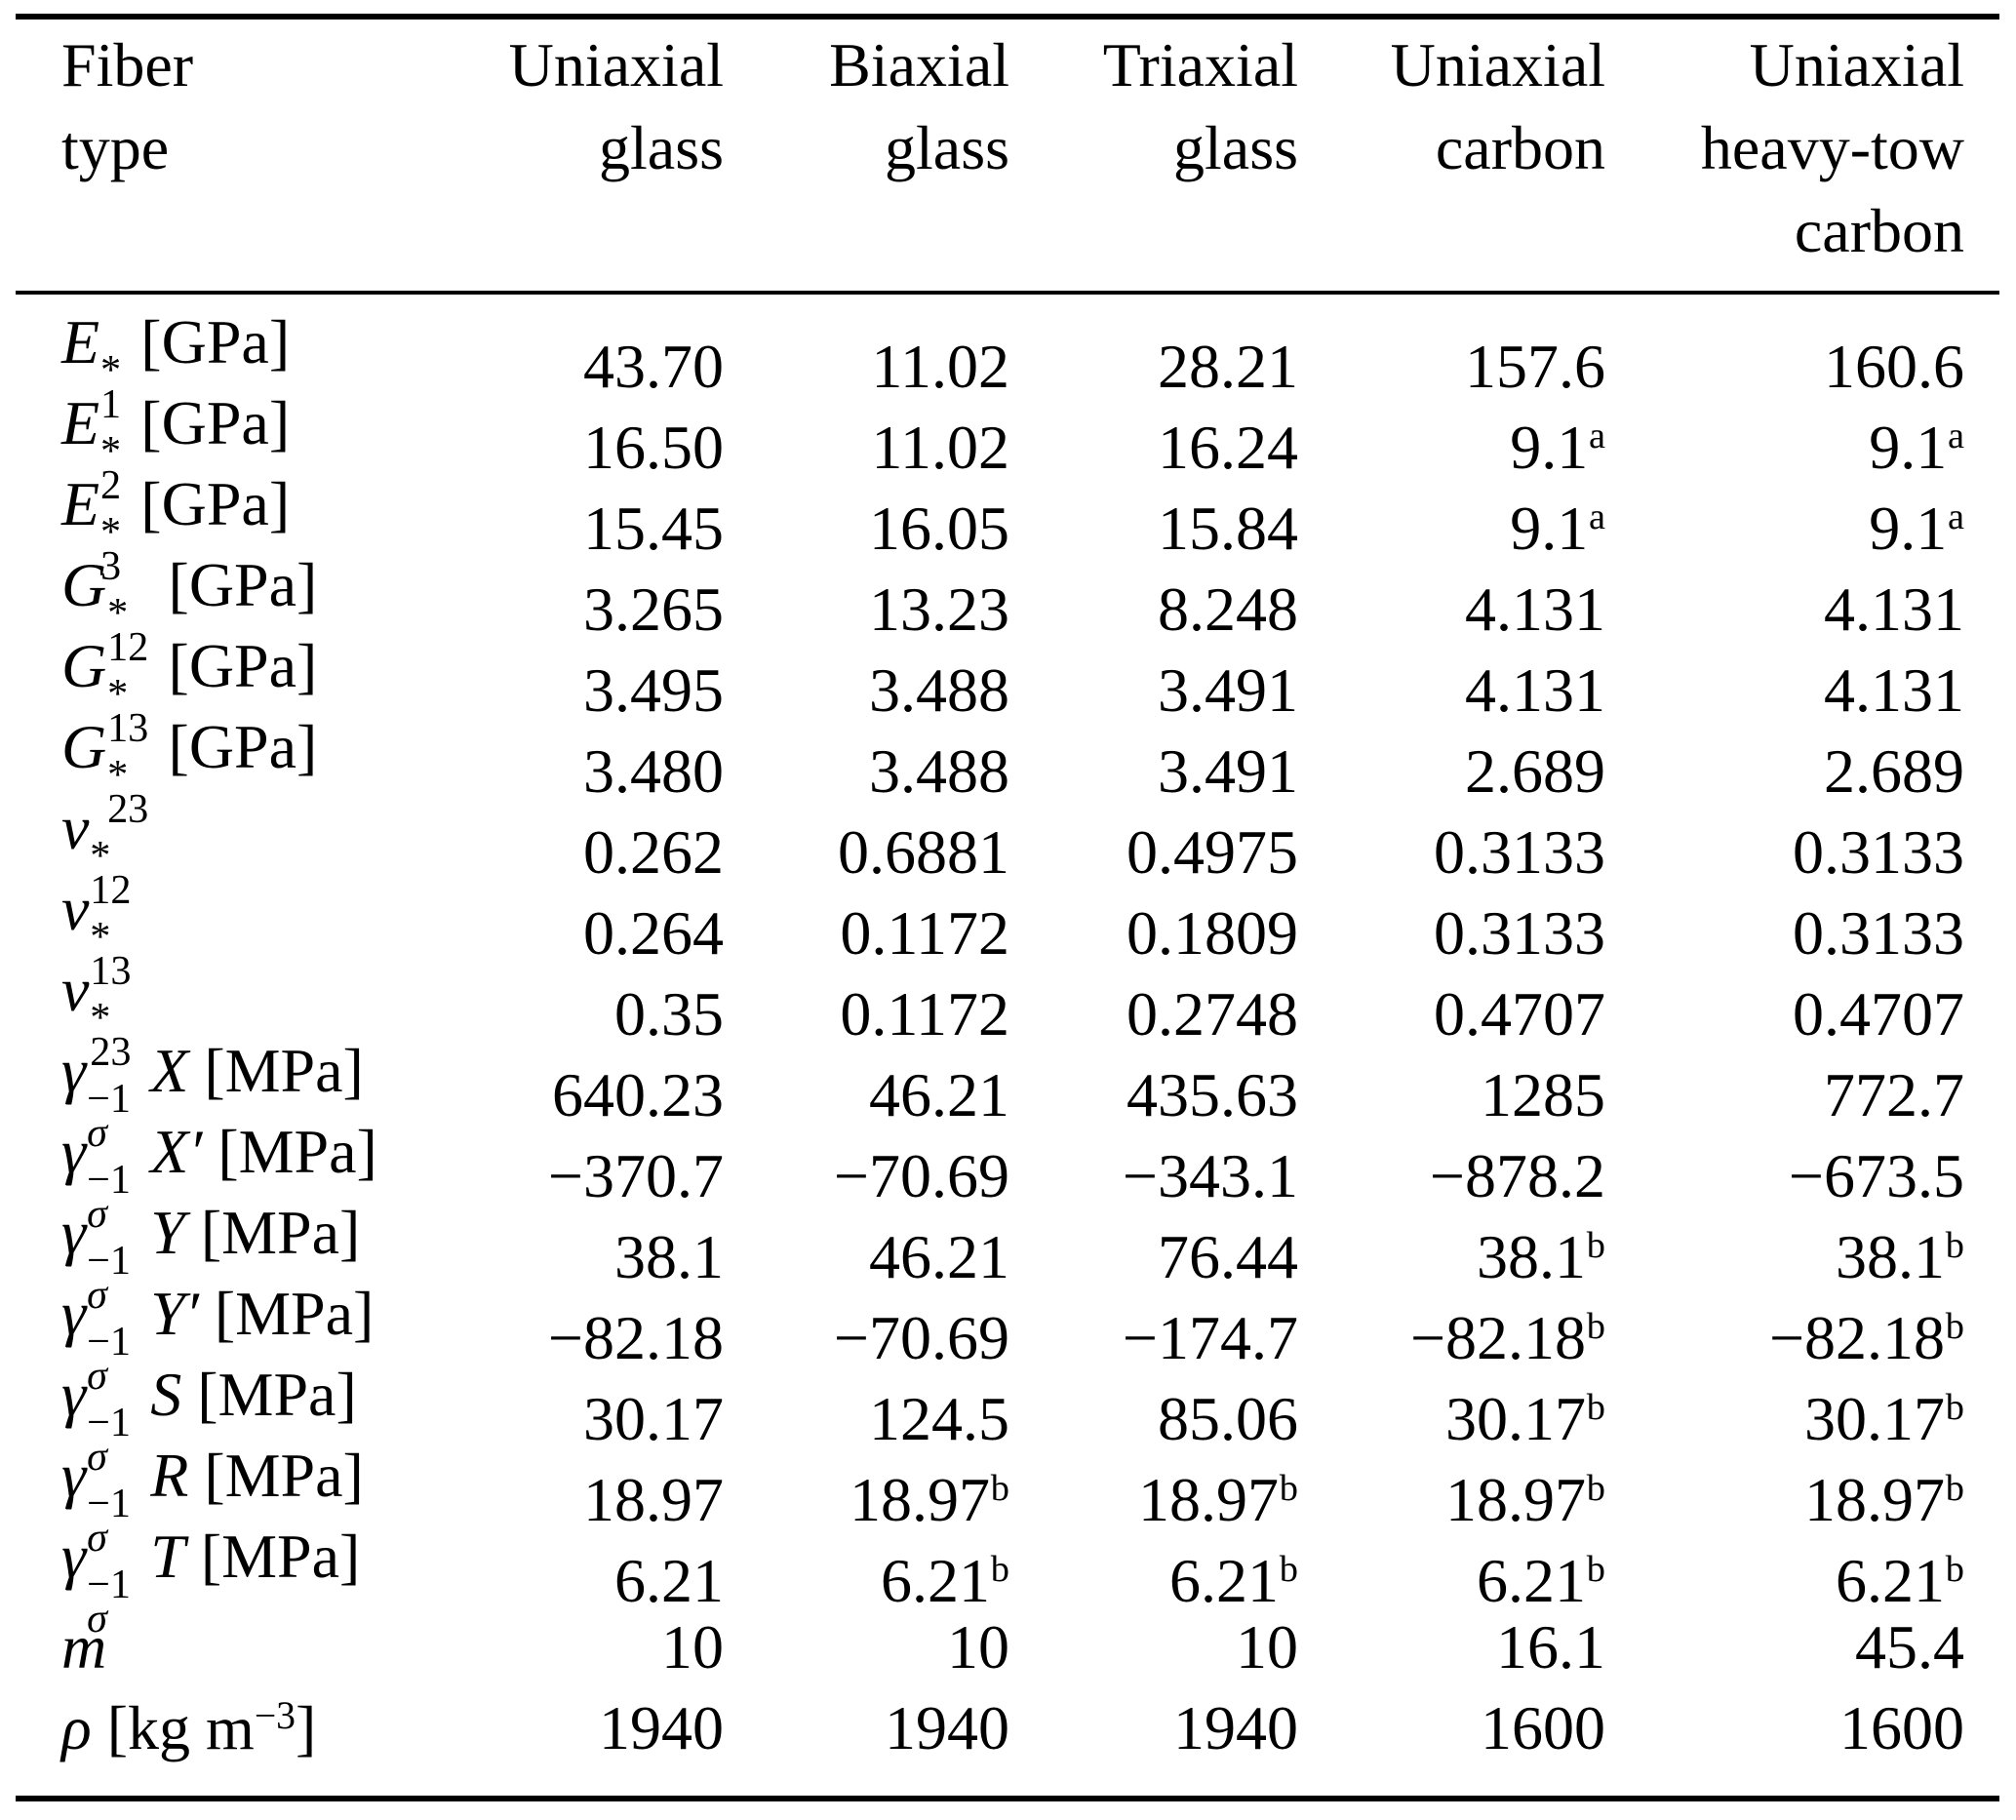 This screenshot has width=2016, height=1820. Describe the element at coordinates (1784, 147) in the screenshot. I see `column-header-uniaxial-heavy-tow-carbon: Uniaxial heavy-tow carbon` at that location.